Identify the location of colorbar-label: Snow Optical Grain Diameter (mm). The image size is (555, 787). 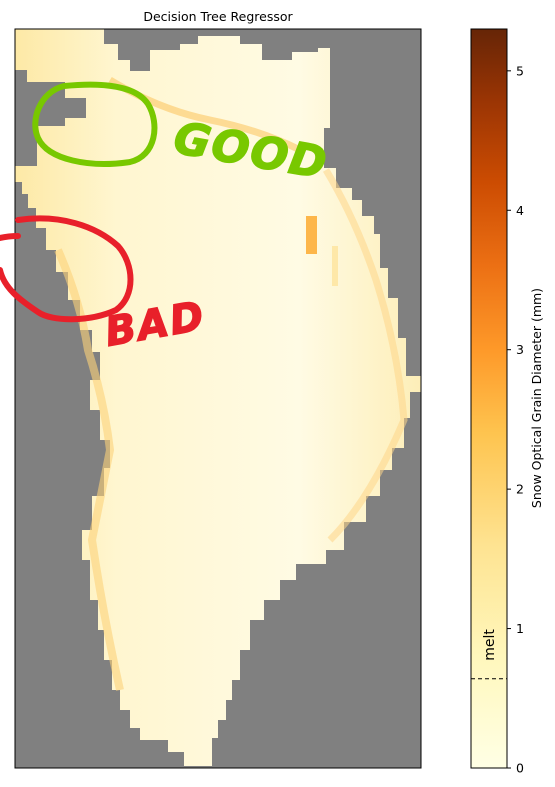
(536, 398).